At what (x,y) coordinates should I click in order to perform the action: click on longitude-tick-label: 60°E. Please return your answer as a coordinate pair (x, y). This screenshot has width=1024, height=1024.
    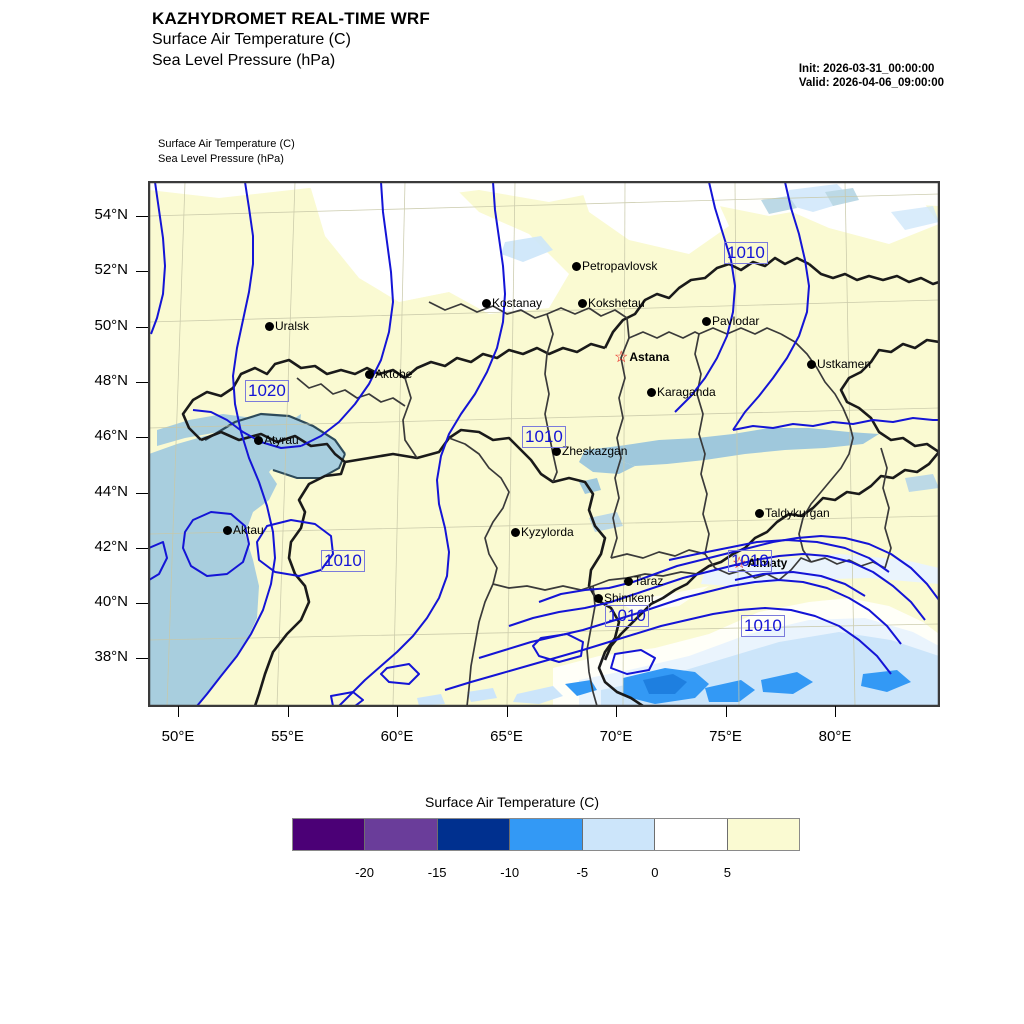
    Looking at the image, I should click on (397, 736).